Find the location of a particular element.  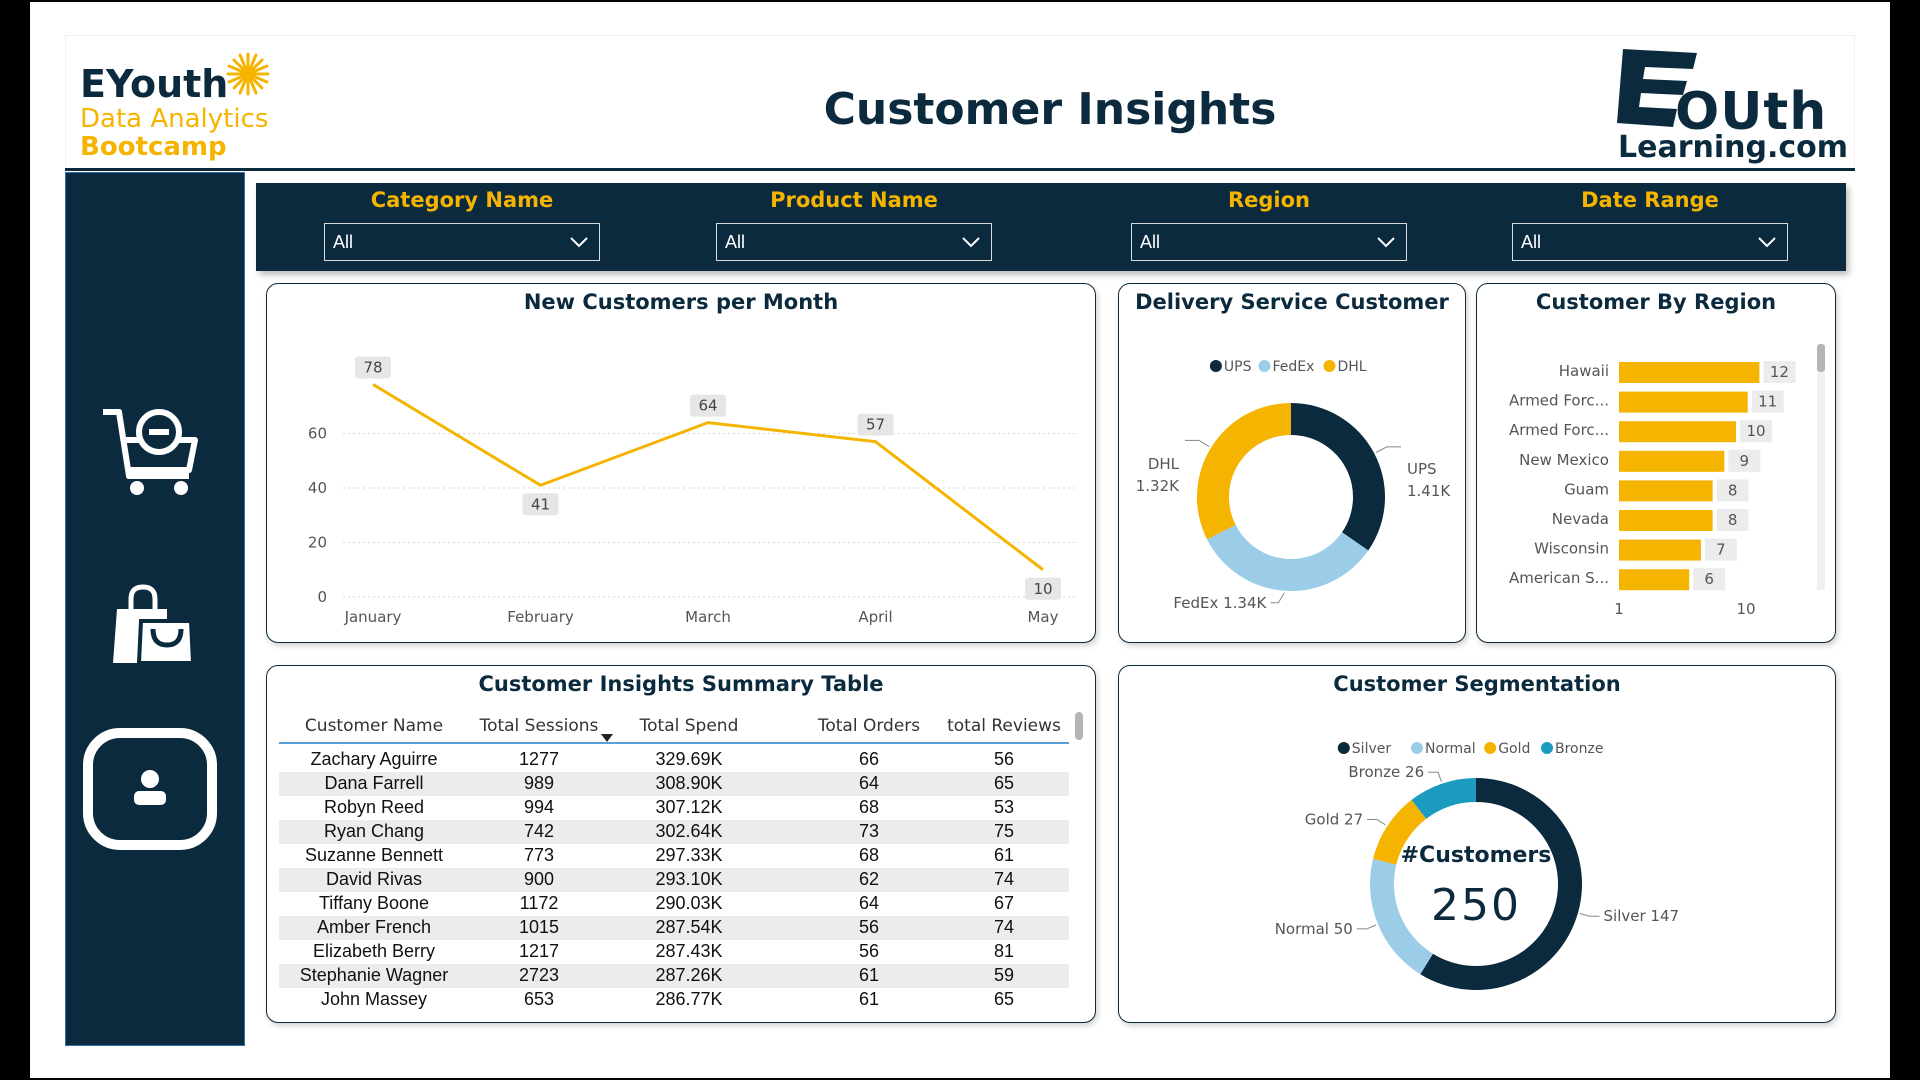

brand-line-1: Data Analytics is located at coordinates (174, 119).